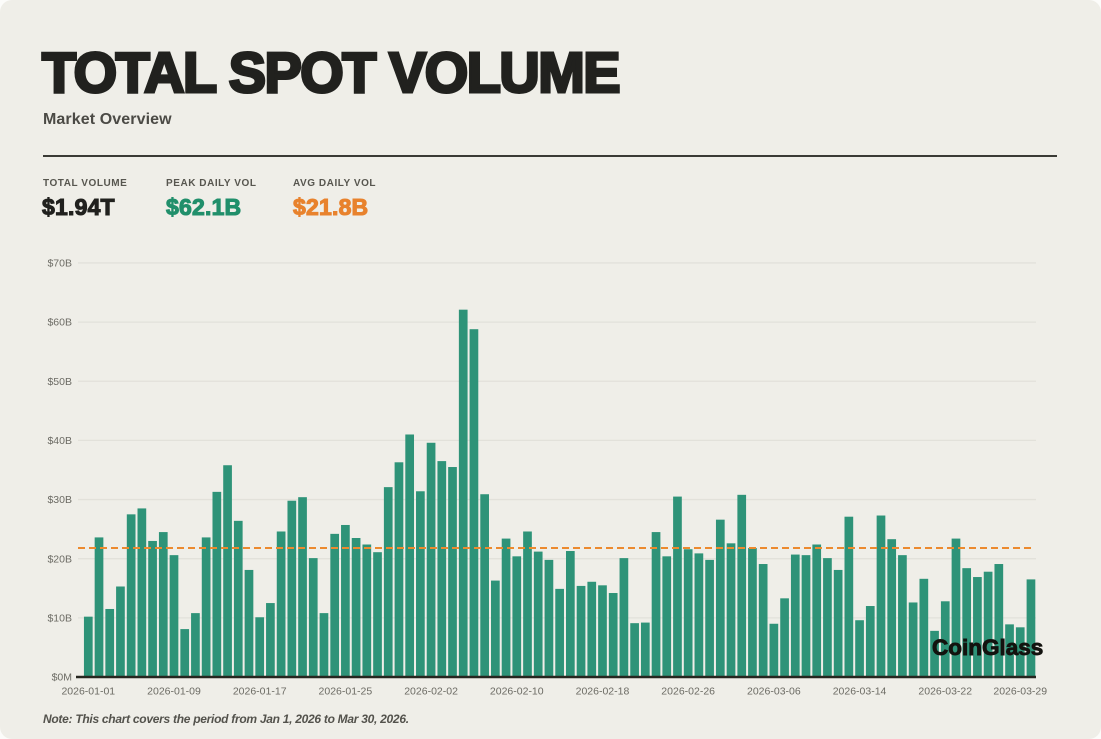  Describe the element at coordinates (774, 692) in the screenshot. I see `svg-text: 2026-03-06` at that location.